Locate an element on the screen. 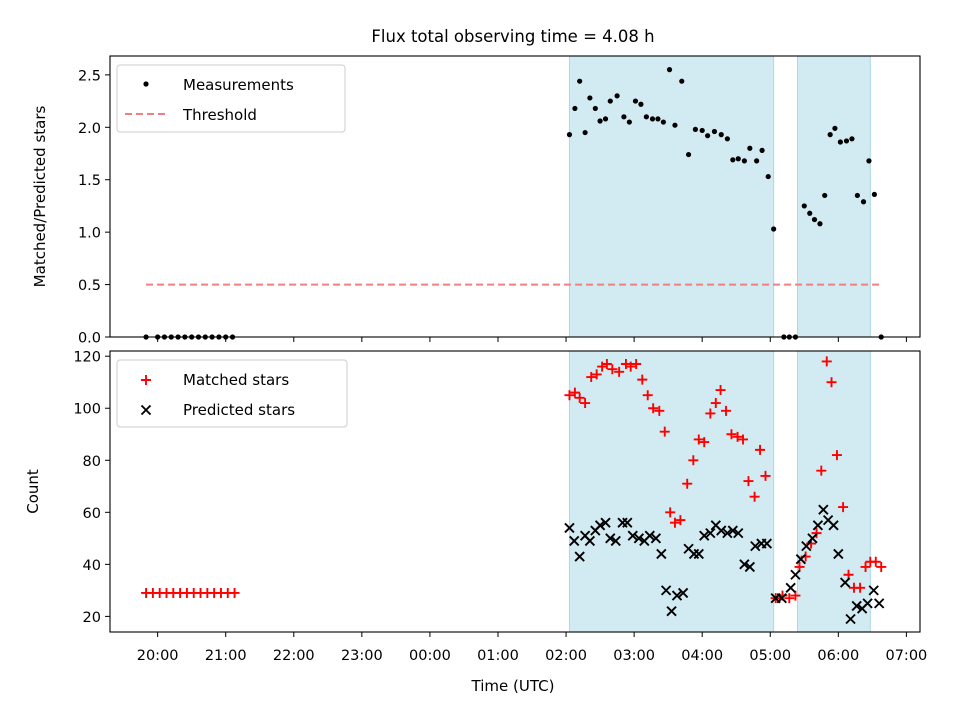 This screenshot has height=720, width=960. legend-measurements-label: Measurements is located at coordinates (238, 85).